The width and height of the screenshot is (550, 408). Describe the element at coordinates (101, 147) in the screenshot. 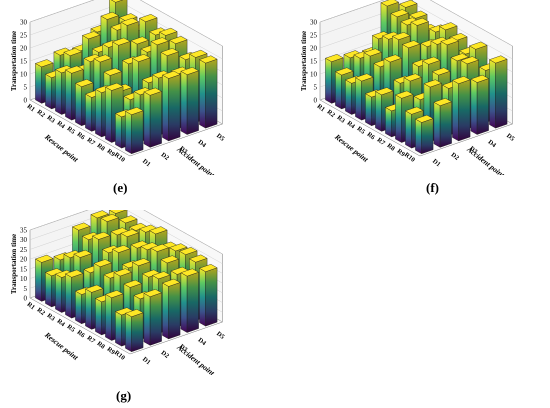

I see `x-tick-label: R8` at that location.